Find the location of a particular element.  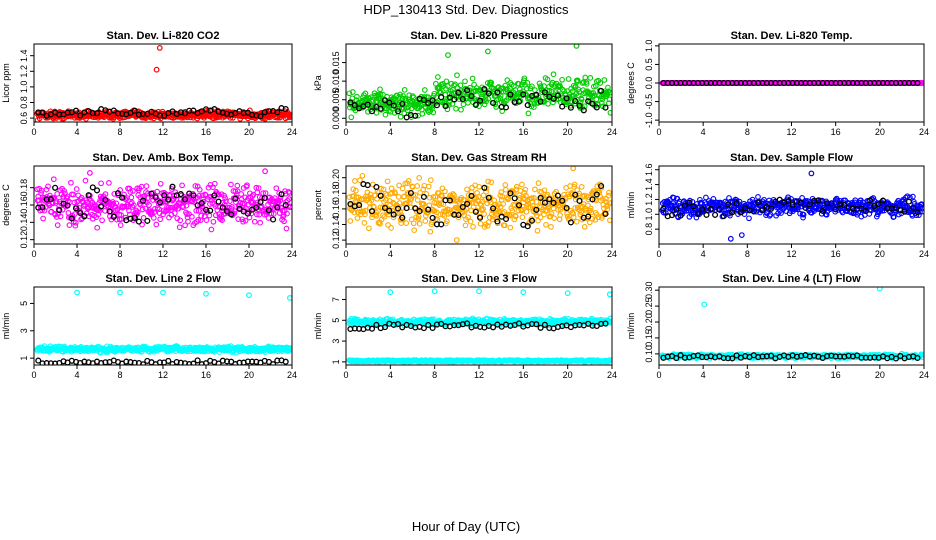

y-axis-label: kPa is located at coordinates (318, 83).